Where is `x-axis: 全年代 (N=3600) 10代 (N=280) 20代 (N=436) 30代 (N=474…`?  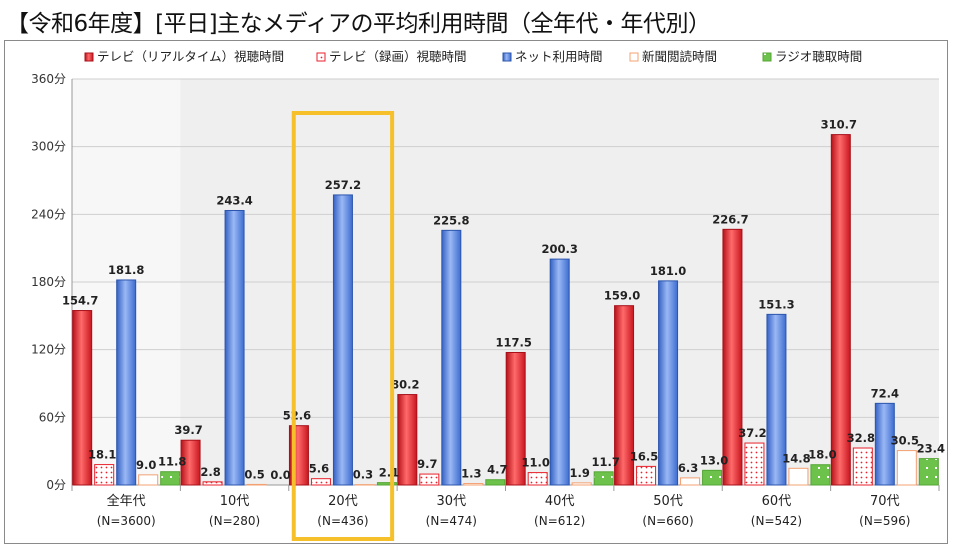
x-axis: 全年代 (N=3600) 10代 (N=280) 20代 (N=436) 30代 (N=474… is located at coordinates (505, 506).